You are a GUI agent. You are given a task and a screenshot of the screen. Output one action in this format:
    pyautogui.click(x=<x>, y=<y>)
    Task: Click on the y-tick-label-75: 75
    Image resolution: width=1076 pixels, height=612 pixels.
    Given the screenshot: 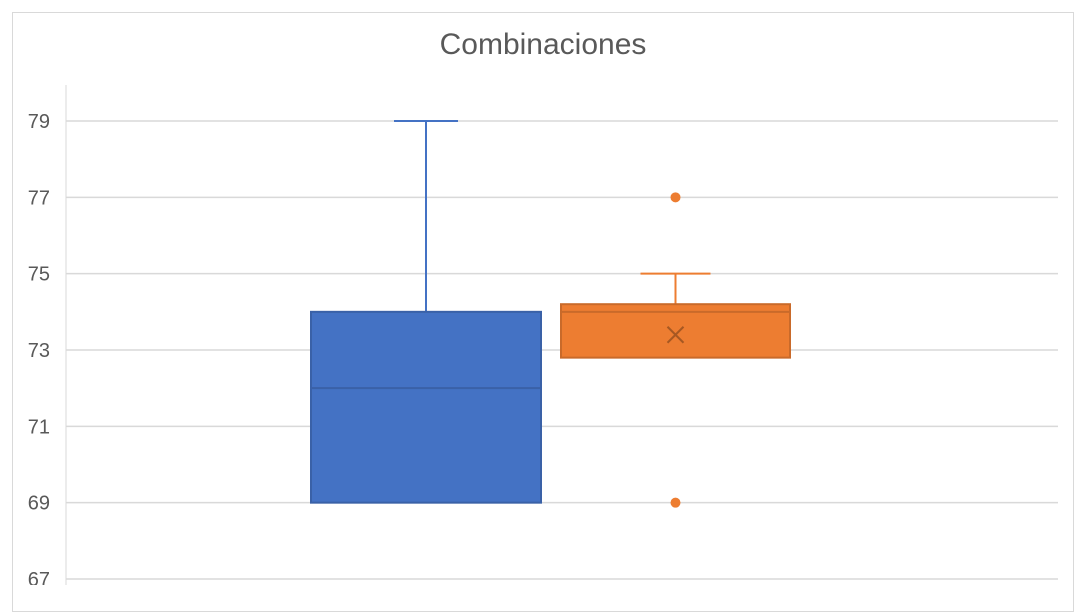 What is the action you would take?
    pyautogui.click(x=39, y=275)
    